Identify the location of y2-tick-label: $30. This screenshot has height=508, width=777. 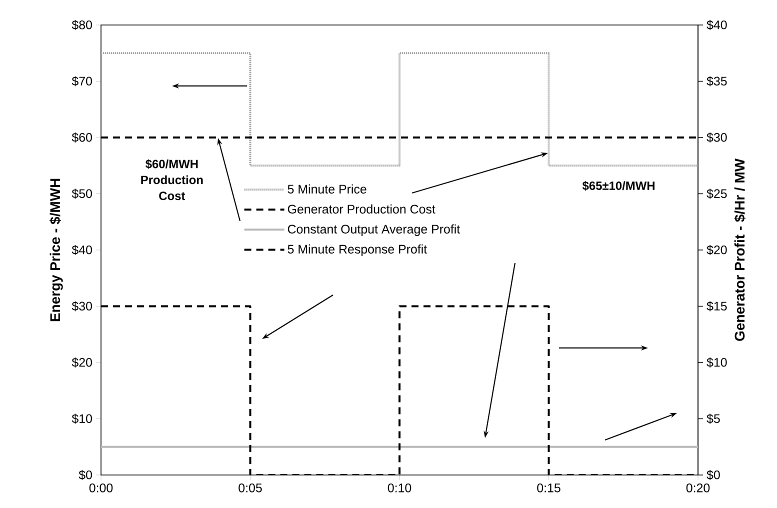
(716, 137).